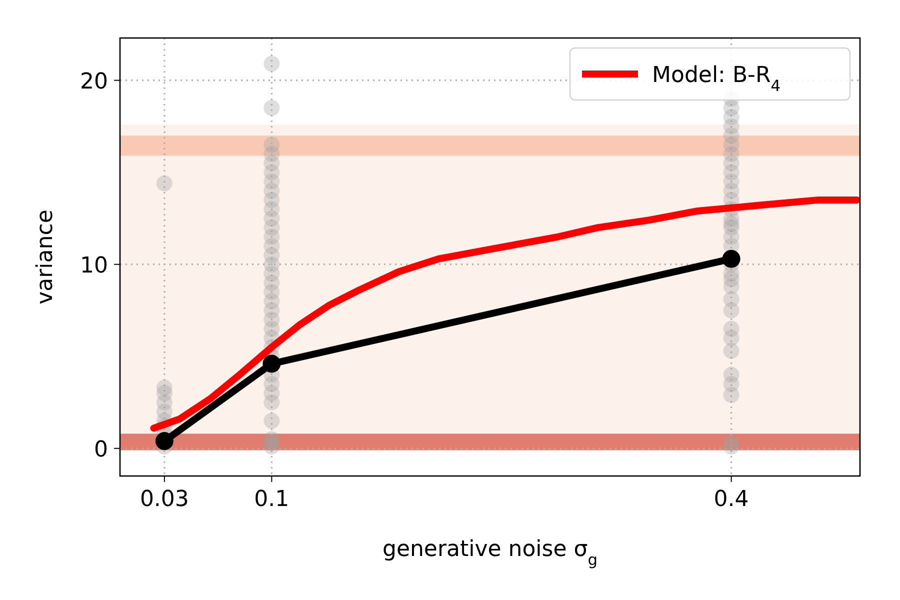 The width and height of the screenshot is (900, 600). What do you see at coordinates (716, 79) in the screenshot?
I see `legend-label: Model: B-R$_{4}$` at bounding box center [716, 79].